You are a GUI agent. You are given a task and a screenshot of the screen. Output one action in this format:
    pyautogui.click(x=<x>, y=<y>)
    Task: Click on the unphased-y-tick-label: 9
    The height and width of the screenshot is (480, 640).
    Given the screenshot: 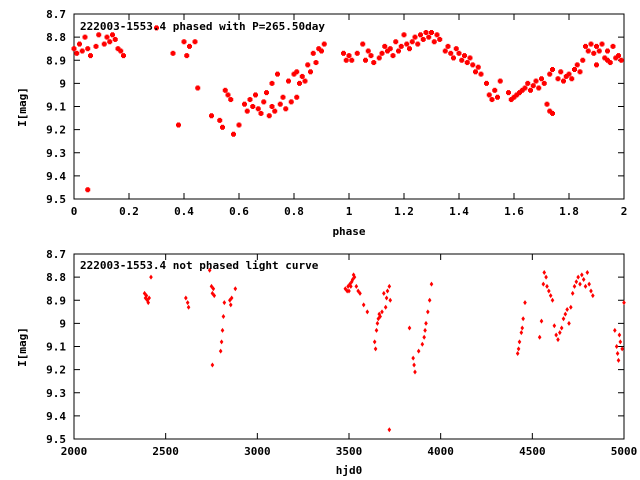 What is the action you would take?
    pyautogui.click(x=62, y=323)
    